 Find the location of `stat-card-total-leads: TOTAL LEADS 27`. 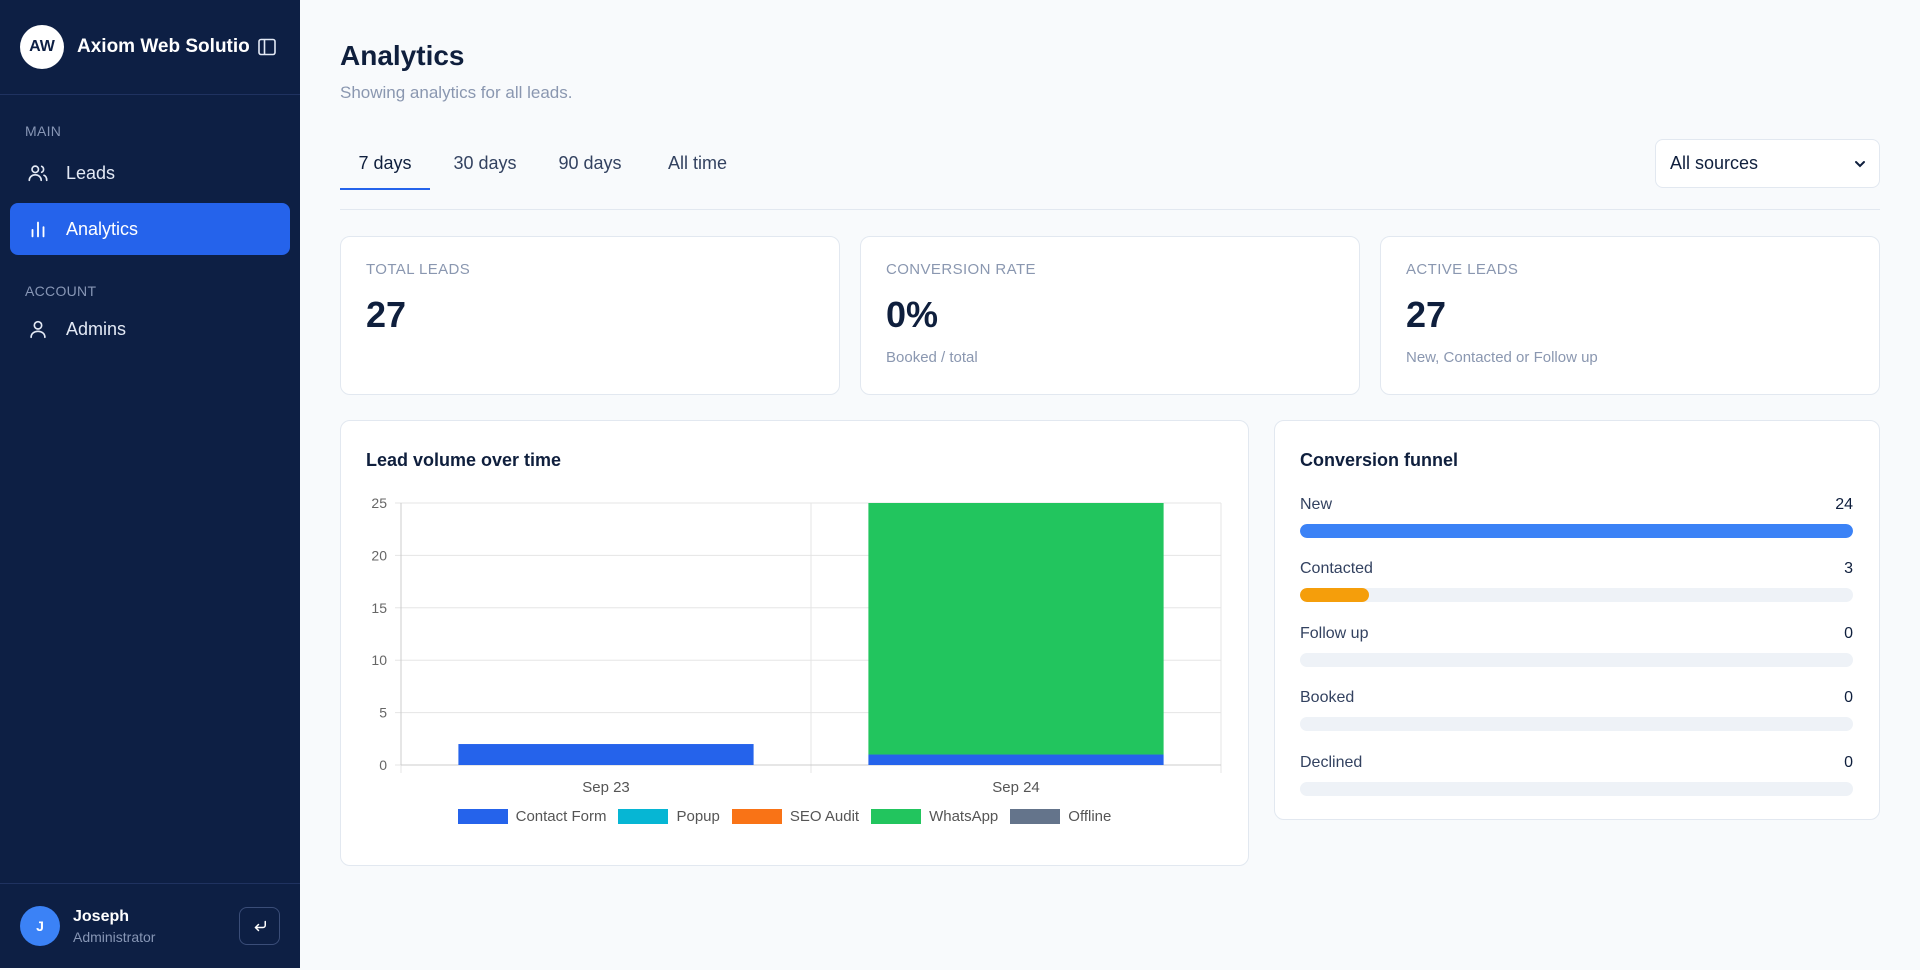

stat-card-total-leads: TOTAL LEADS 27 is located at coordinates (590, 315).